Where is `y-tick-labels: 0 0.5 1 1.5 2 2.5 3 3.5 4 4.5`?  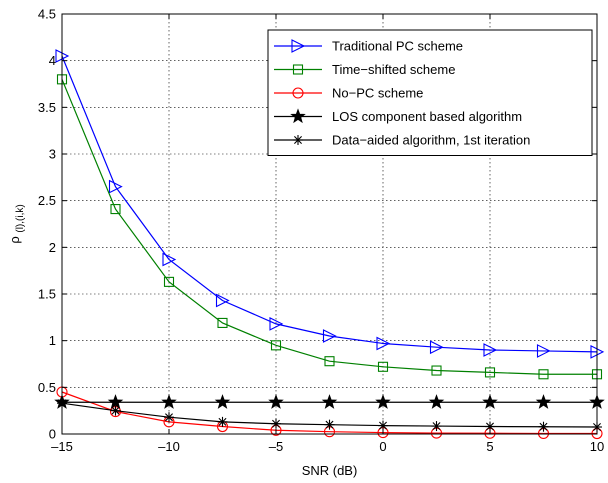
y-tick-labels: 0 0.5 1 1.5 2 2.5 3 3.5 4 4.5 is located at coordinates (47, 224).